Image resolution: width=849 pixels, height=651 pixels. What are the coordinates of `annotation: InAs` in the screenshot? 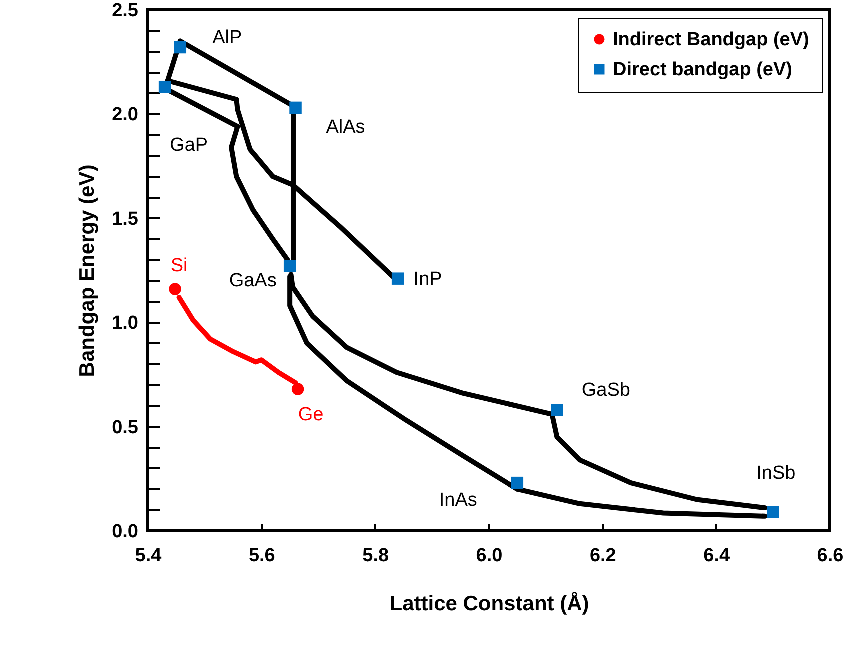 It's located at (458, 501).